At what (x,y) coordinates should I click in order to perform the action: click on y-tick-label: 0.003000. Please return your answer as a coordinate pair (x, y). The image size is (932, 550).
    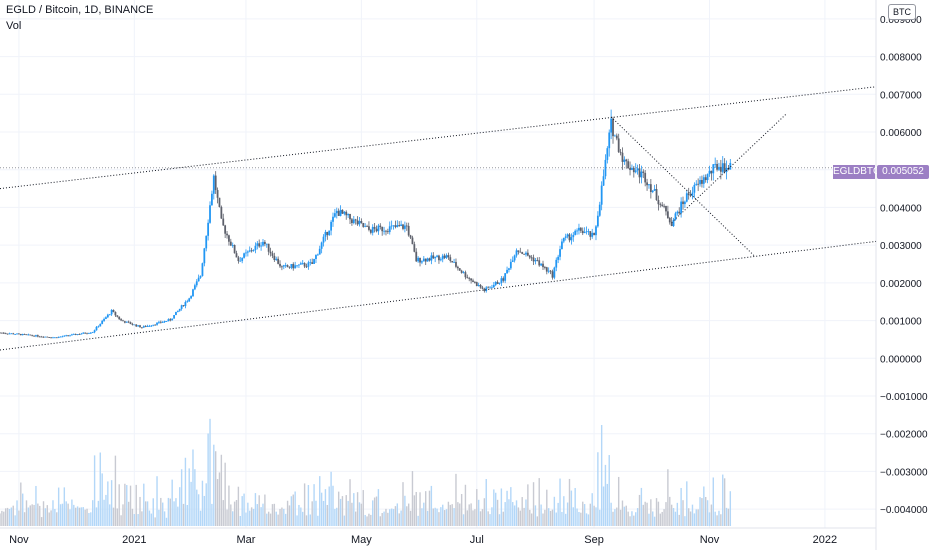
    Looking at the image, I should click on (901, 246).